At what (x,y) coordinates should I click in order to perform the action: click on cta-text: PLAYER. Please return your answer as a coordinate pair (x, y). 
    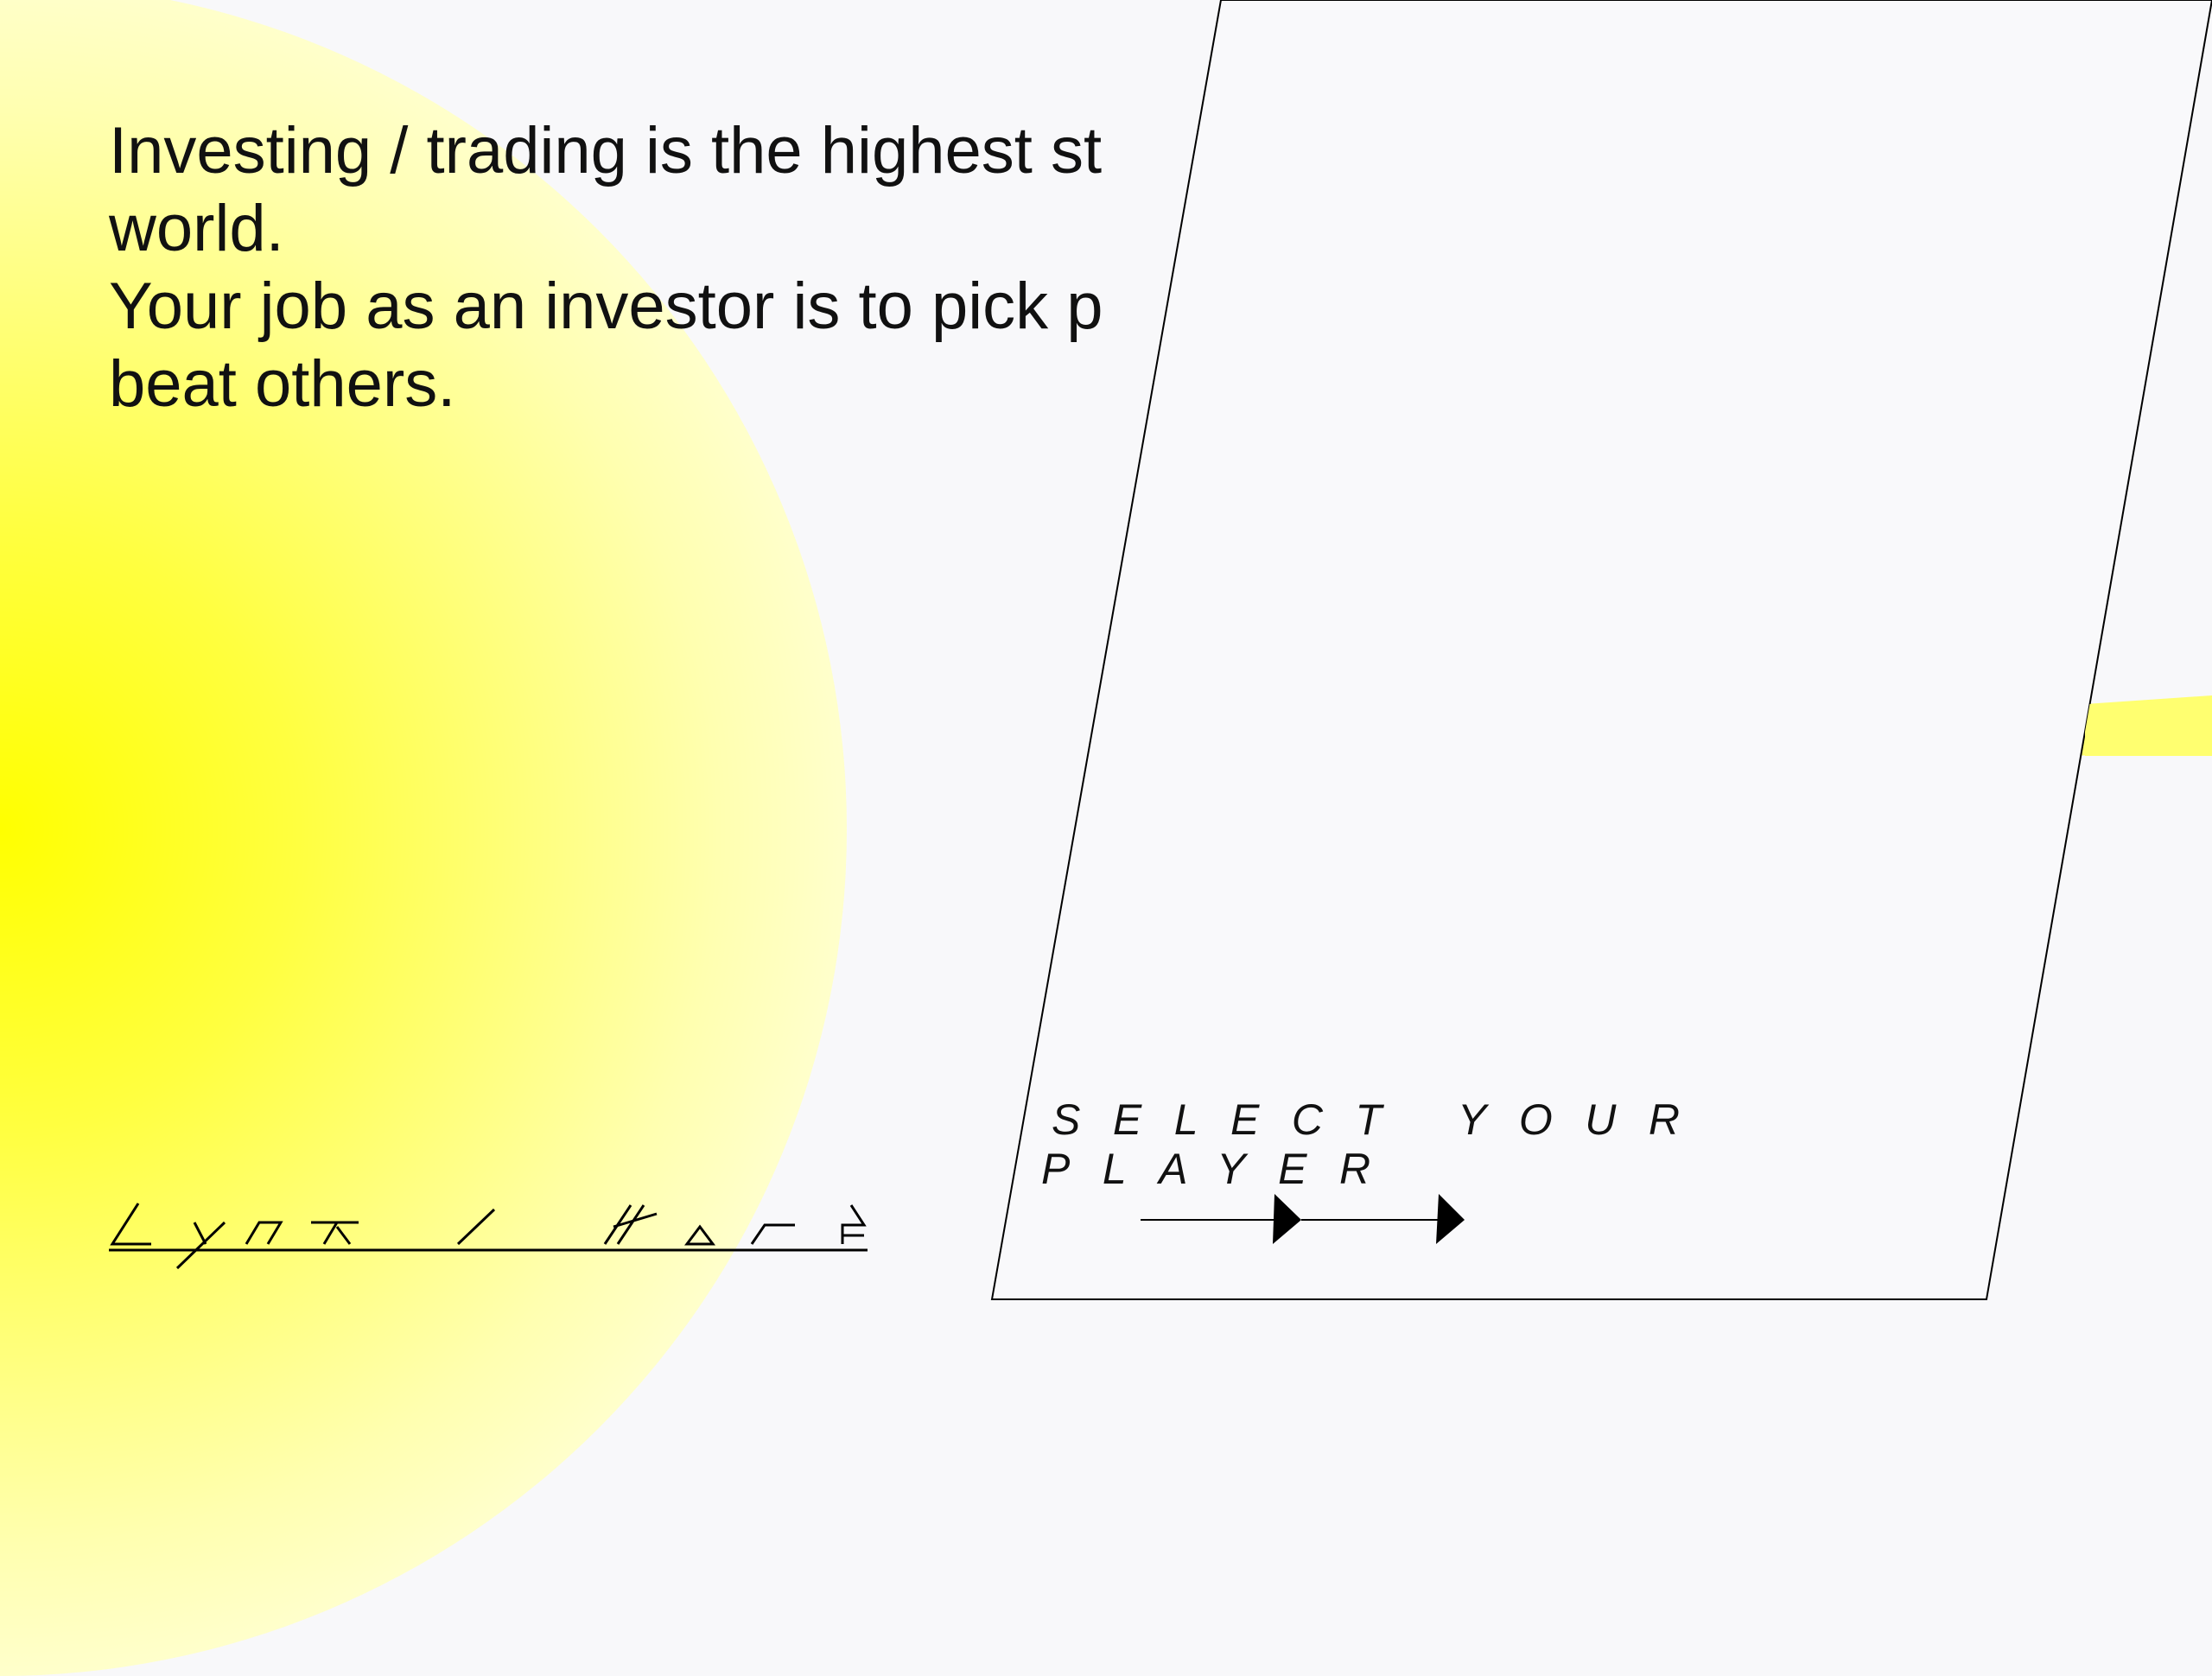
    Looking at the image, I should click on (1222, 1169).